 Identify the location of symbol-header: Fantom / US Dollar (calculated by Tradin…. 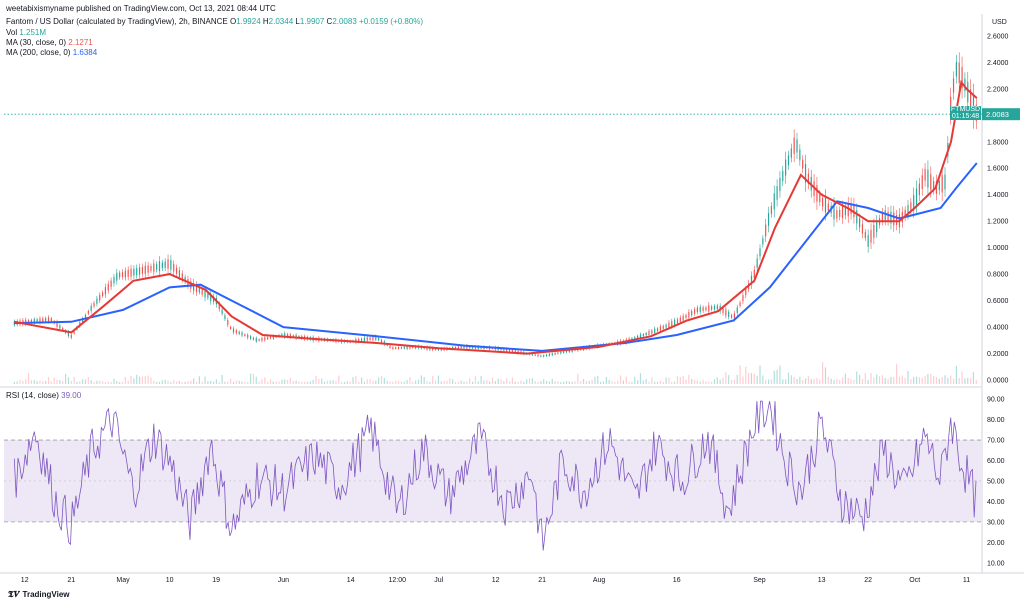
(214, 22).